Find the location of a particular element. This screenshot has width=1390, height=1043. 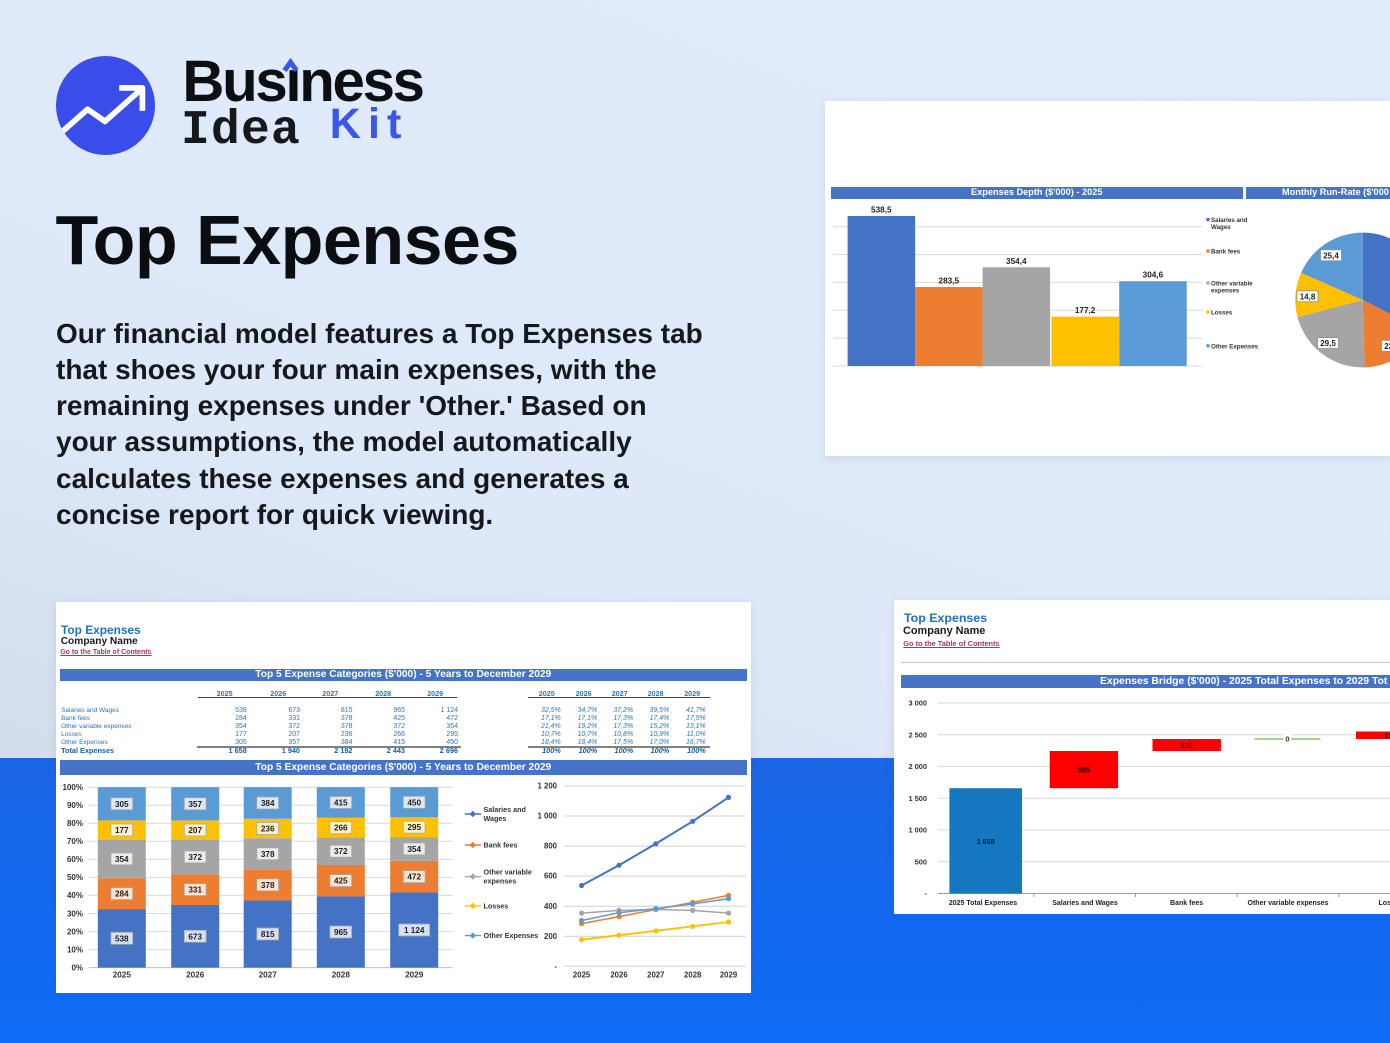

svg-text: 384 is located at coordinates (268, 803).